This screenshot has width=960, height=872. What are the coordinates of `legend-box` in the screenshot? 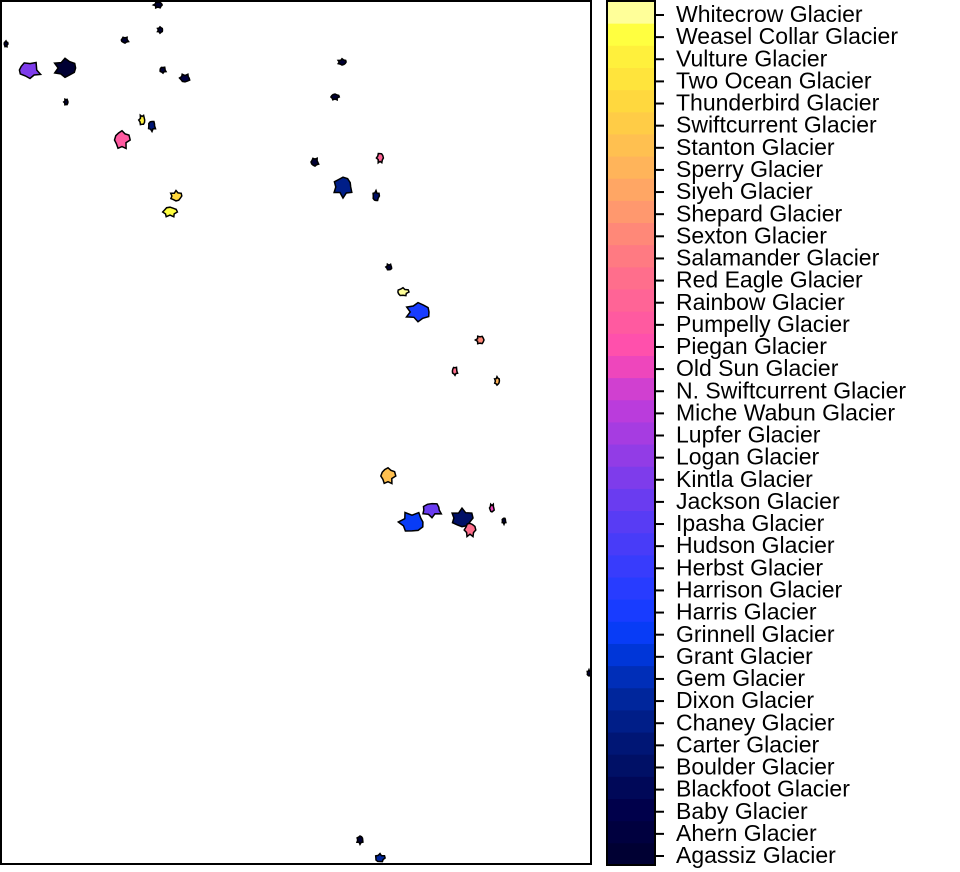 It's located at (631, 433).